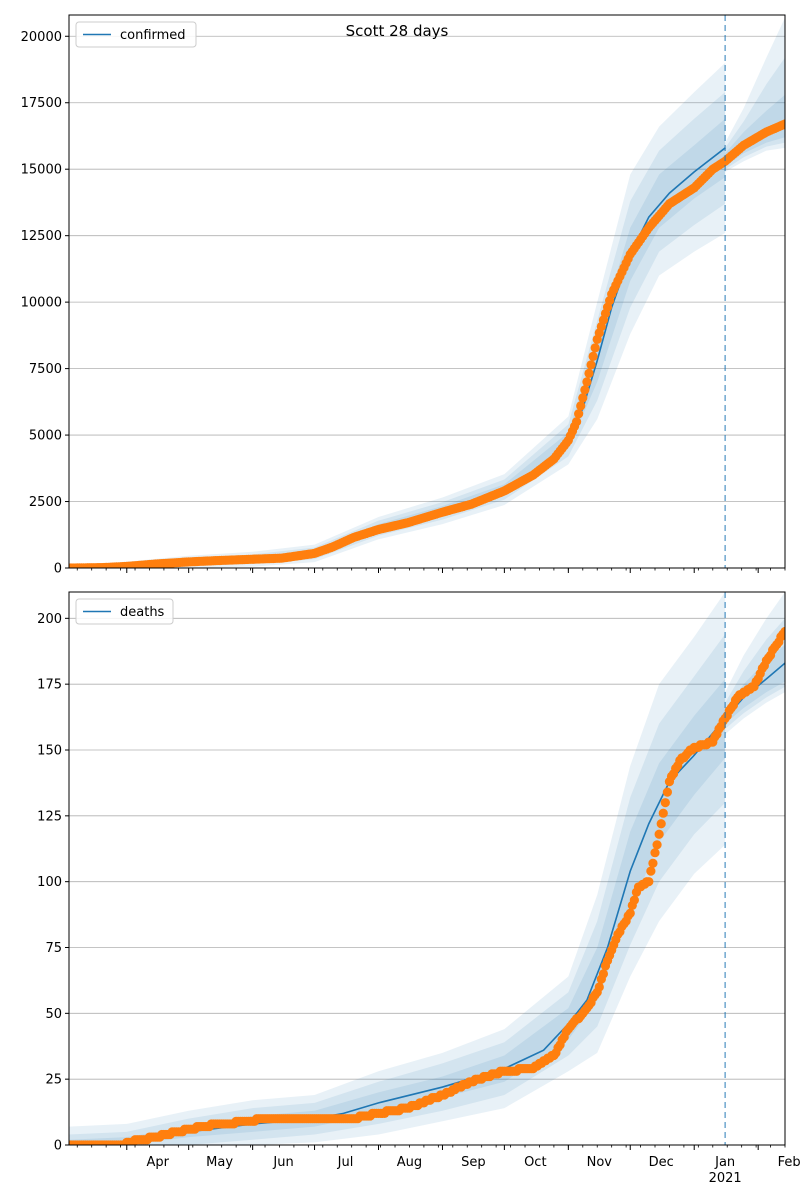  Describe the element at coordinates (49, 816) in the screenshot. I see `y-tick-label: 125` at that location.